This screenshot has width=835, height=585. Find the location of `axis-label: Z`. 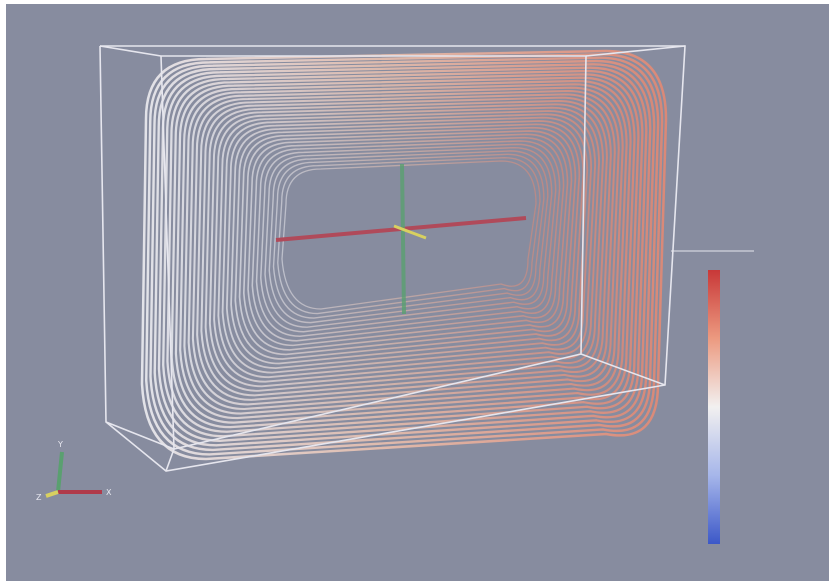

axis-label: Z is located at coordinates (39, 497).